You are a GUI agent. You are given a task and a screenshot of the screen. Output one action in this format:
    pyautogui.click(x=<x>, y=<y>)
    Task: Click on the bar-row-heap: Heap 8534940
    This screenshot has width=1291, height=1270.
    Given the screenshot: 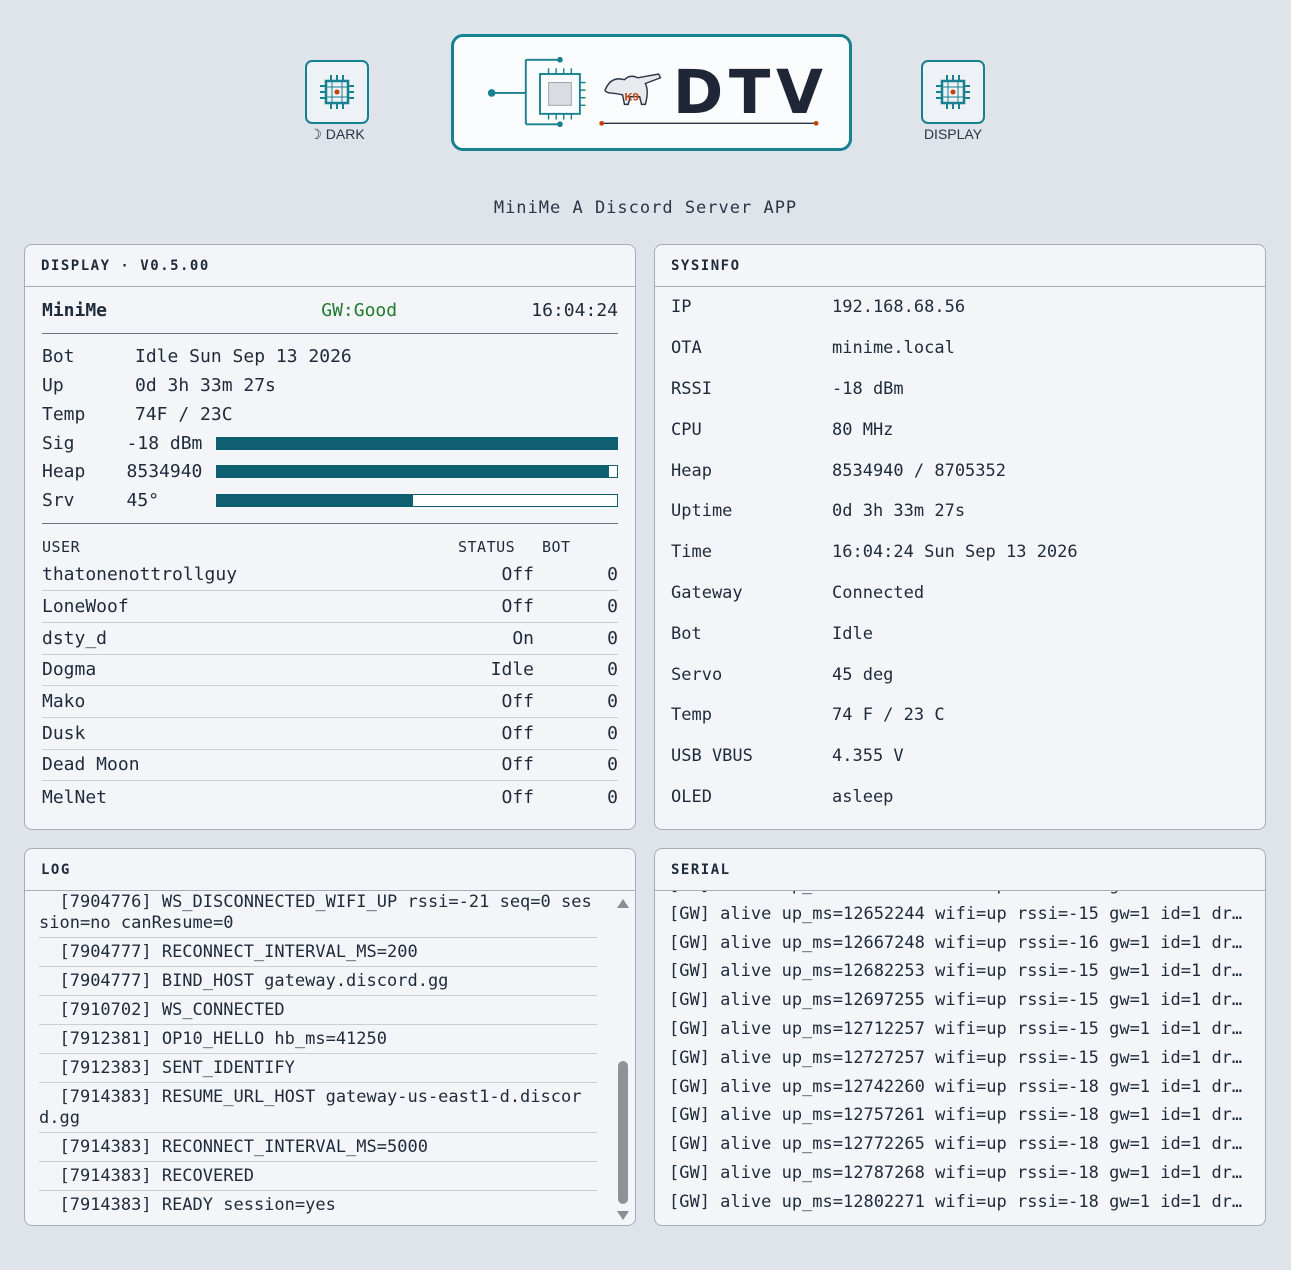 What is the action you would take?
    pyautogui.click(x=330, y=472)
    